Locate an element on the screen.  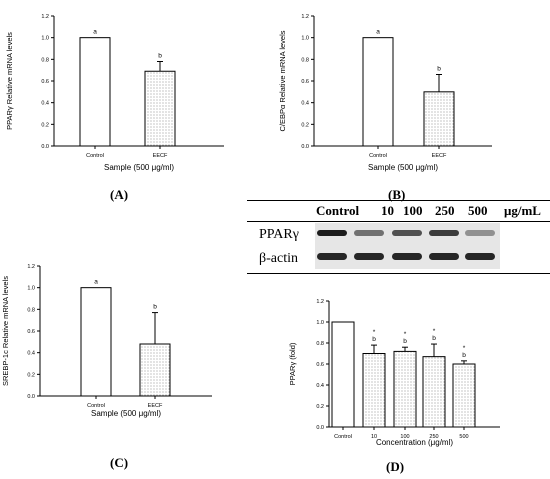
blot-bands is located at coordinates (398, 237).